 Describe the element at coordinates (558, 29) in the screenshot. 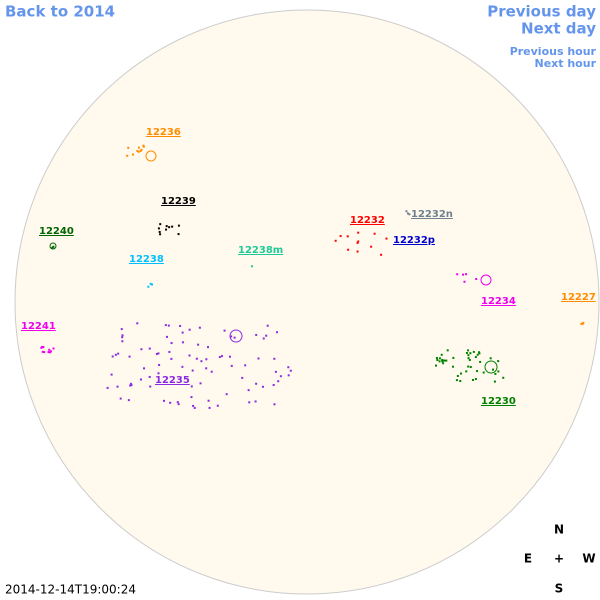

I see `next-day-link: Next day` at that location.